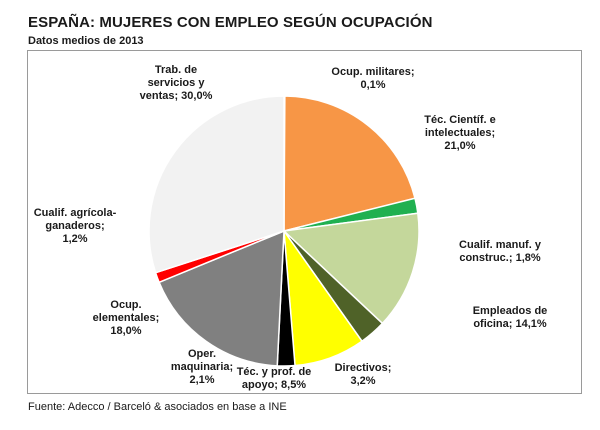  What do you see at coordinates (351, 268) in the screenshot?
I see `pie-slice-empleados-de-oficina` at bounding box center [351, 268].